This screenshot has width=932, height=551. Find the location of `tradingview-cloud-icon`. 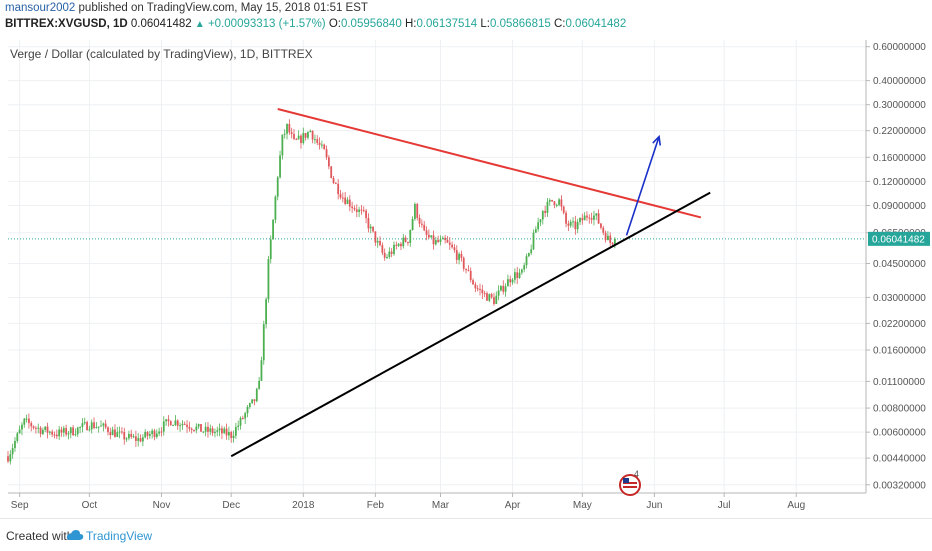

tradingview-cloud-icon is located at coordinates (75, 536).